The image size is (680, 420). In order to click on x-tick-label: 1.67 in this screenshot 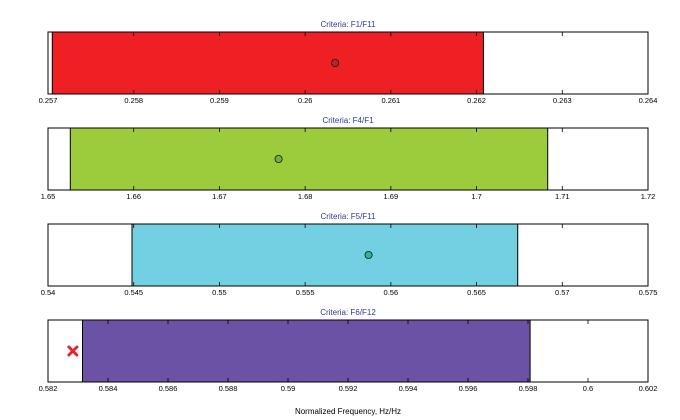, I will do `click(219, 196)`.